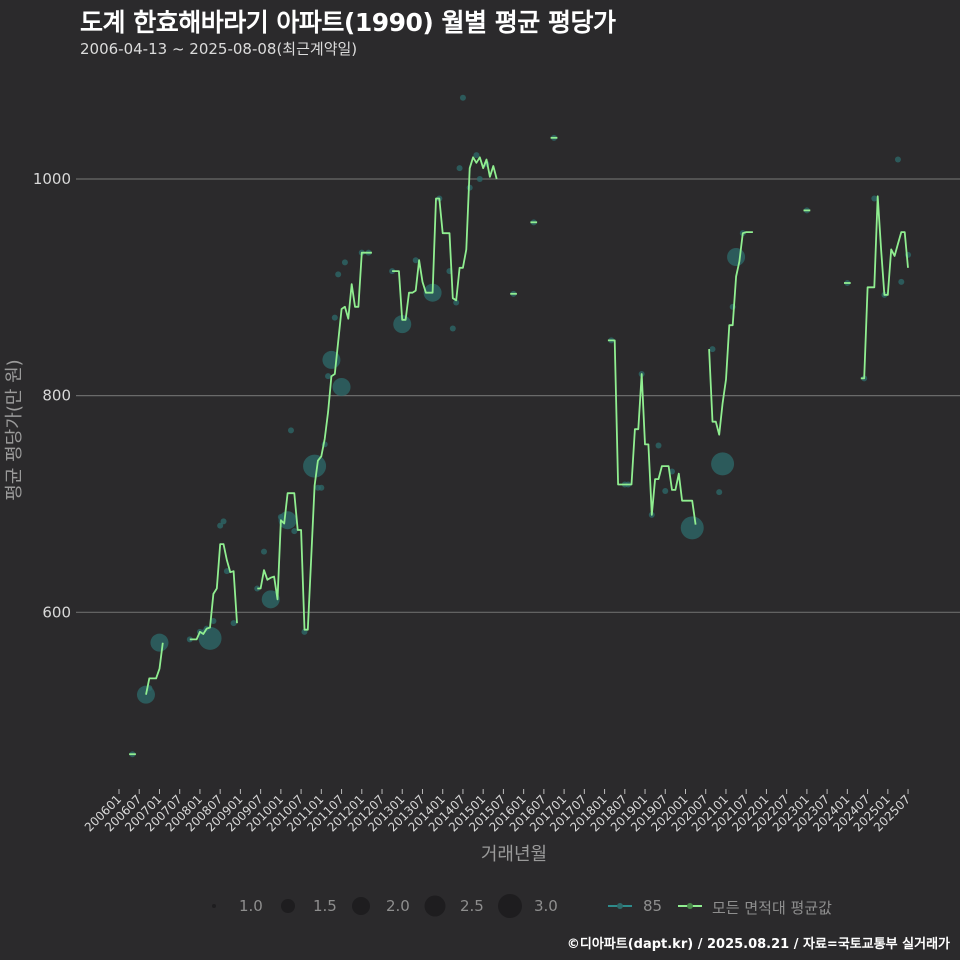 The height and width of the screenshot is (960, 960). What do you see at coordinates (325, 906) in the screenshot?
I see `legend-size-label: 1.5` at bounding box center [325, 906].